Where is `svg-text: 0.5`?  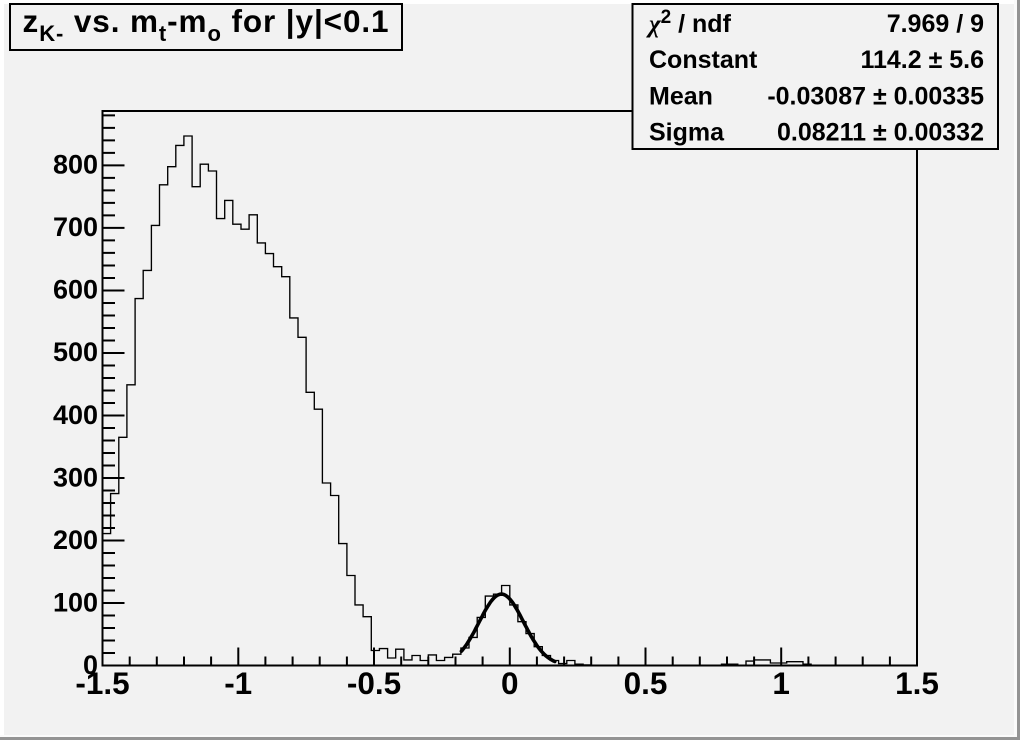 svg-text: 0.5 is located at coordinates (646, 683).